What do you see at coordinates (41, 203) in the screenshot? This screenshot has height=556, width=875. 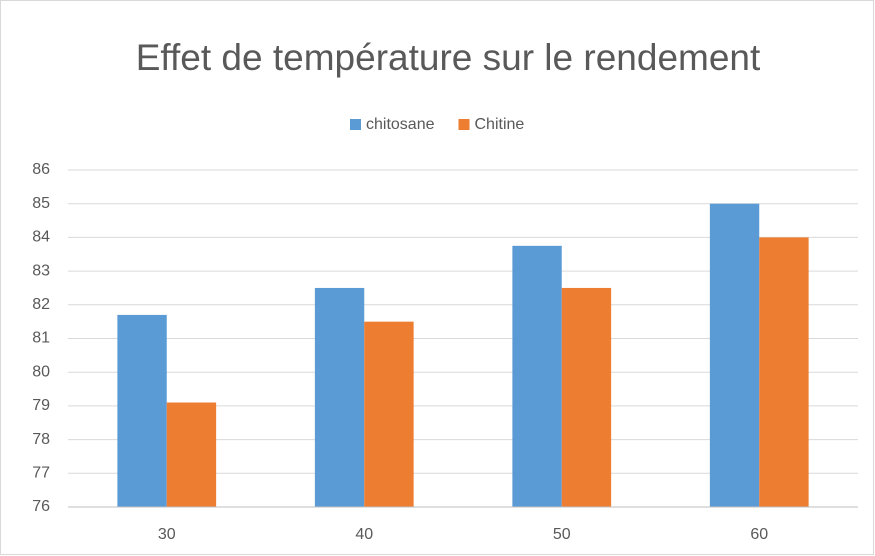 I see `y-tick-label: 85` at bounding box center [41, 203].